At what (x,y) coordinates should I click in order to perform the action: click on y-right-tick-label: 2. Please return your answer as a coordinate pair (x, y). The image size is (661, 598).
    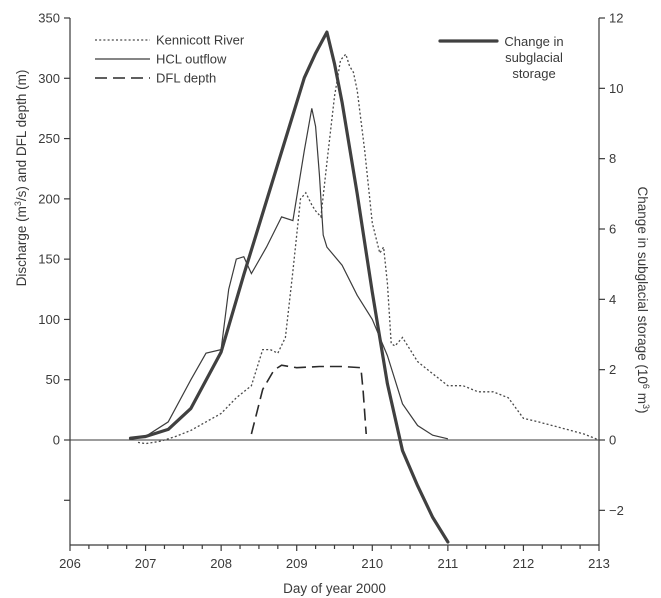
    Looking at the image, I should click on (612, 369).